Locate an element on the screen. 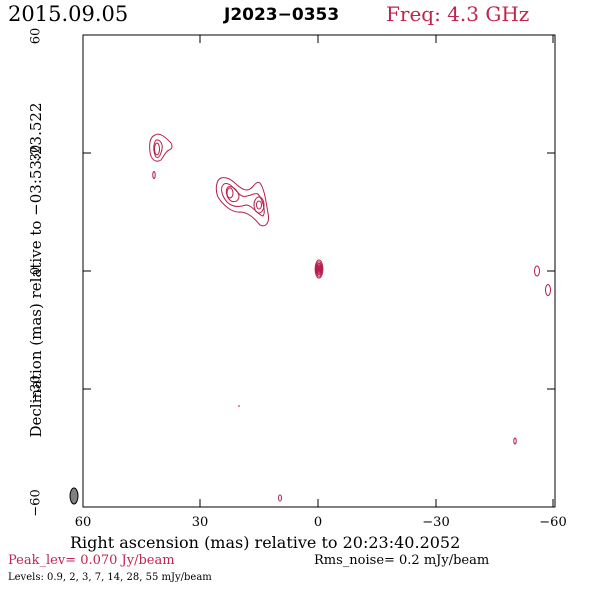 This screenshot has height=590, width=590. x-tick-label: 30 is located at coordinates (200, 522).